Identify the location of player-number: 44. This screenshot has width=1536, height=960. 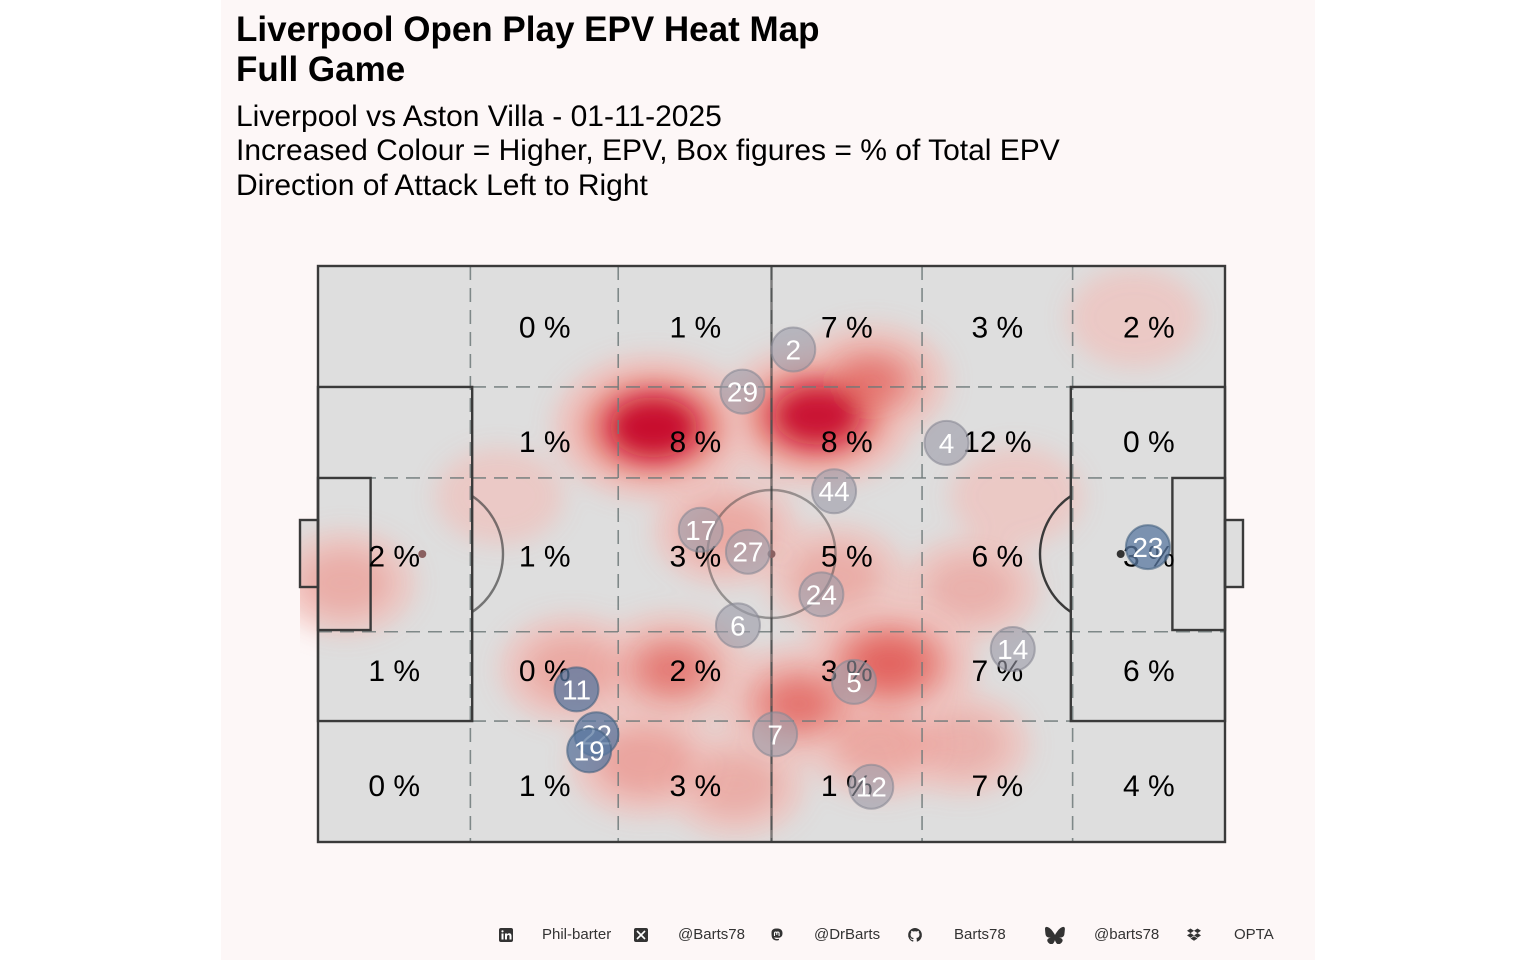
(834, 491).